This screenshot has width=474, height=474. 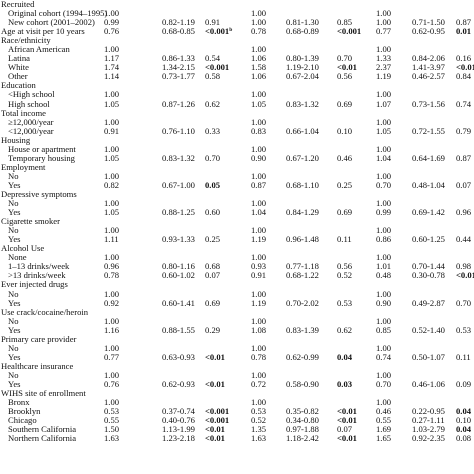 I want to click on odds-ratio-3-text: 1.69, so click(x=384, y=429).